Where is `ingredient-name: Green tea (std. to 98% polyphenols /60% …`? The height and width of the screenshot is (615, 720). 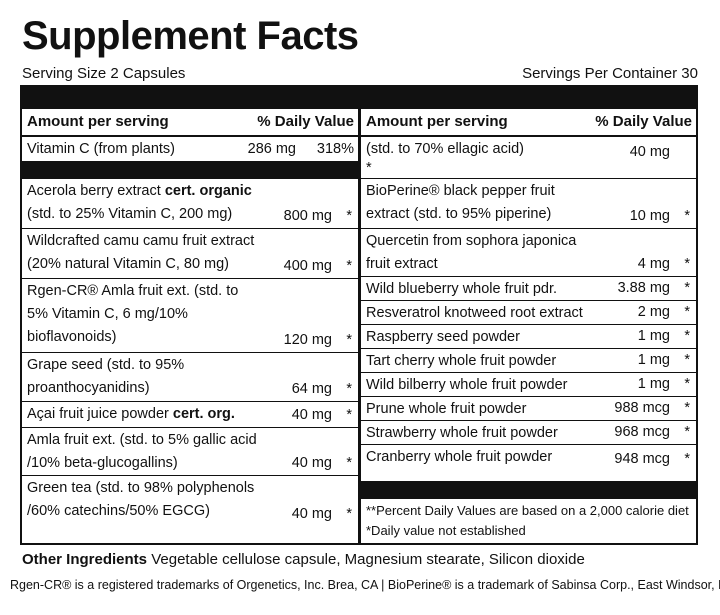 ingredient-name: Green tea (std. to 98% polyphenols /60% … is located at coordinates (141, 499).